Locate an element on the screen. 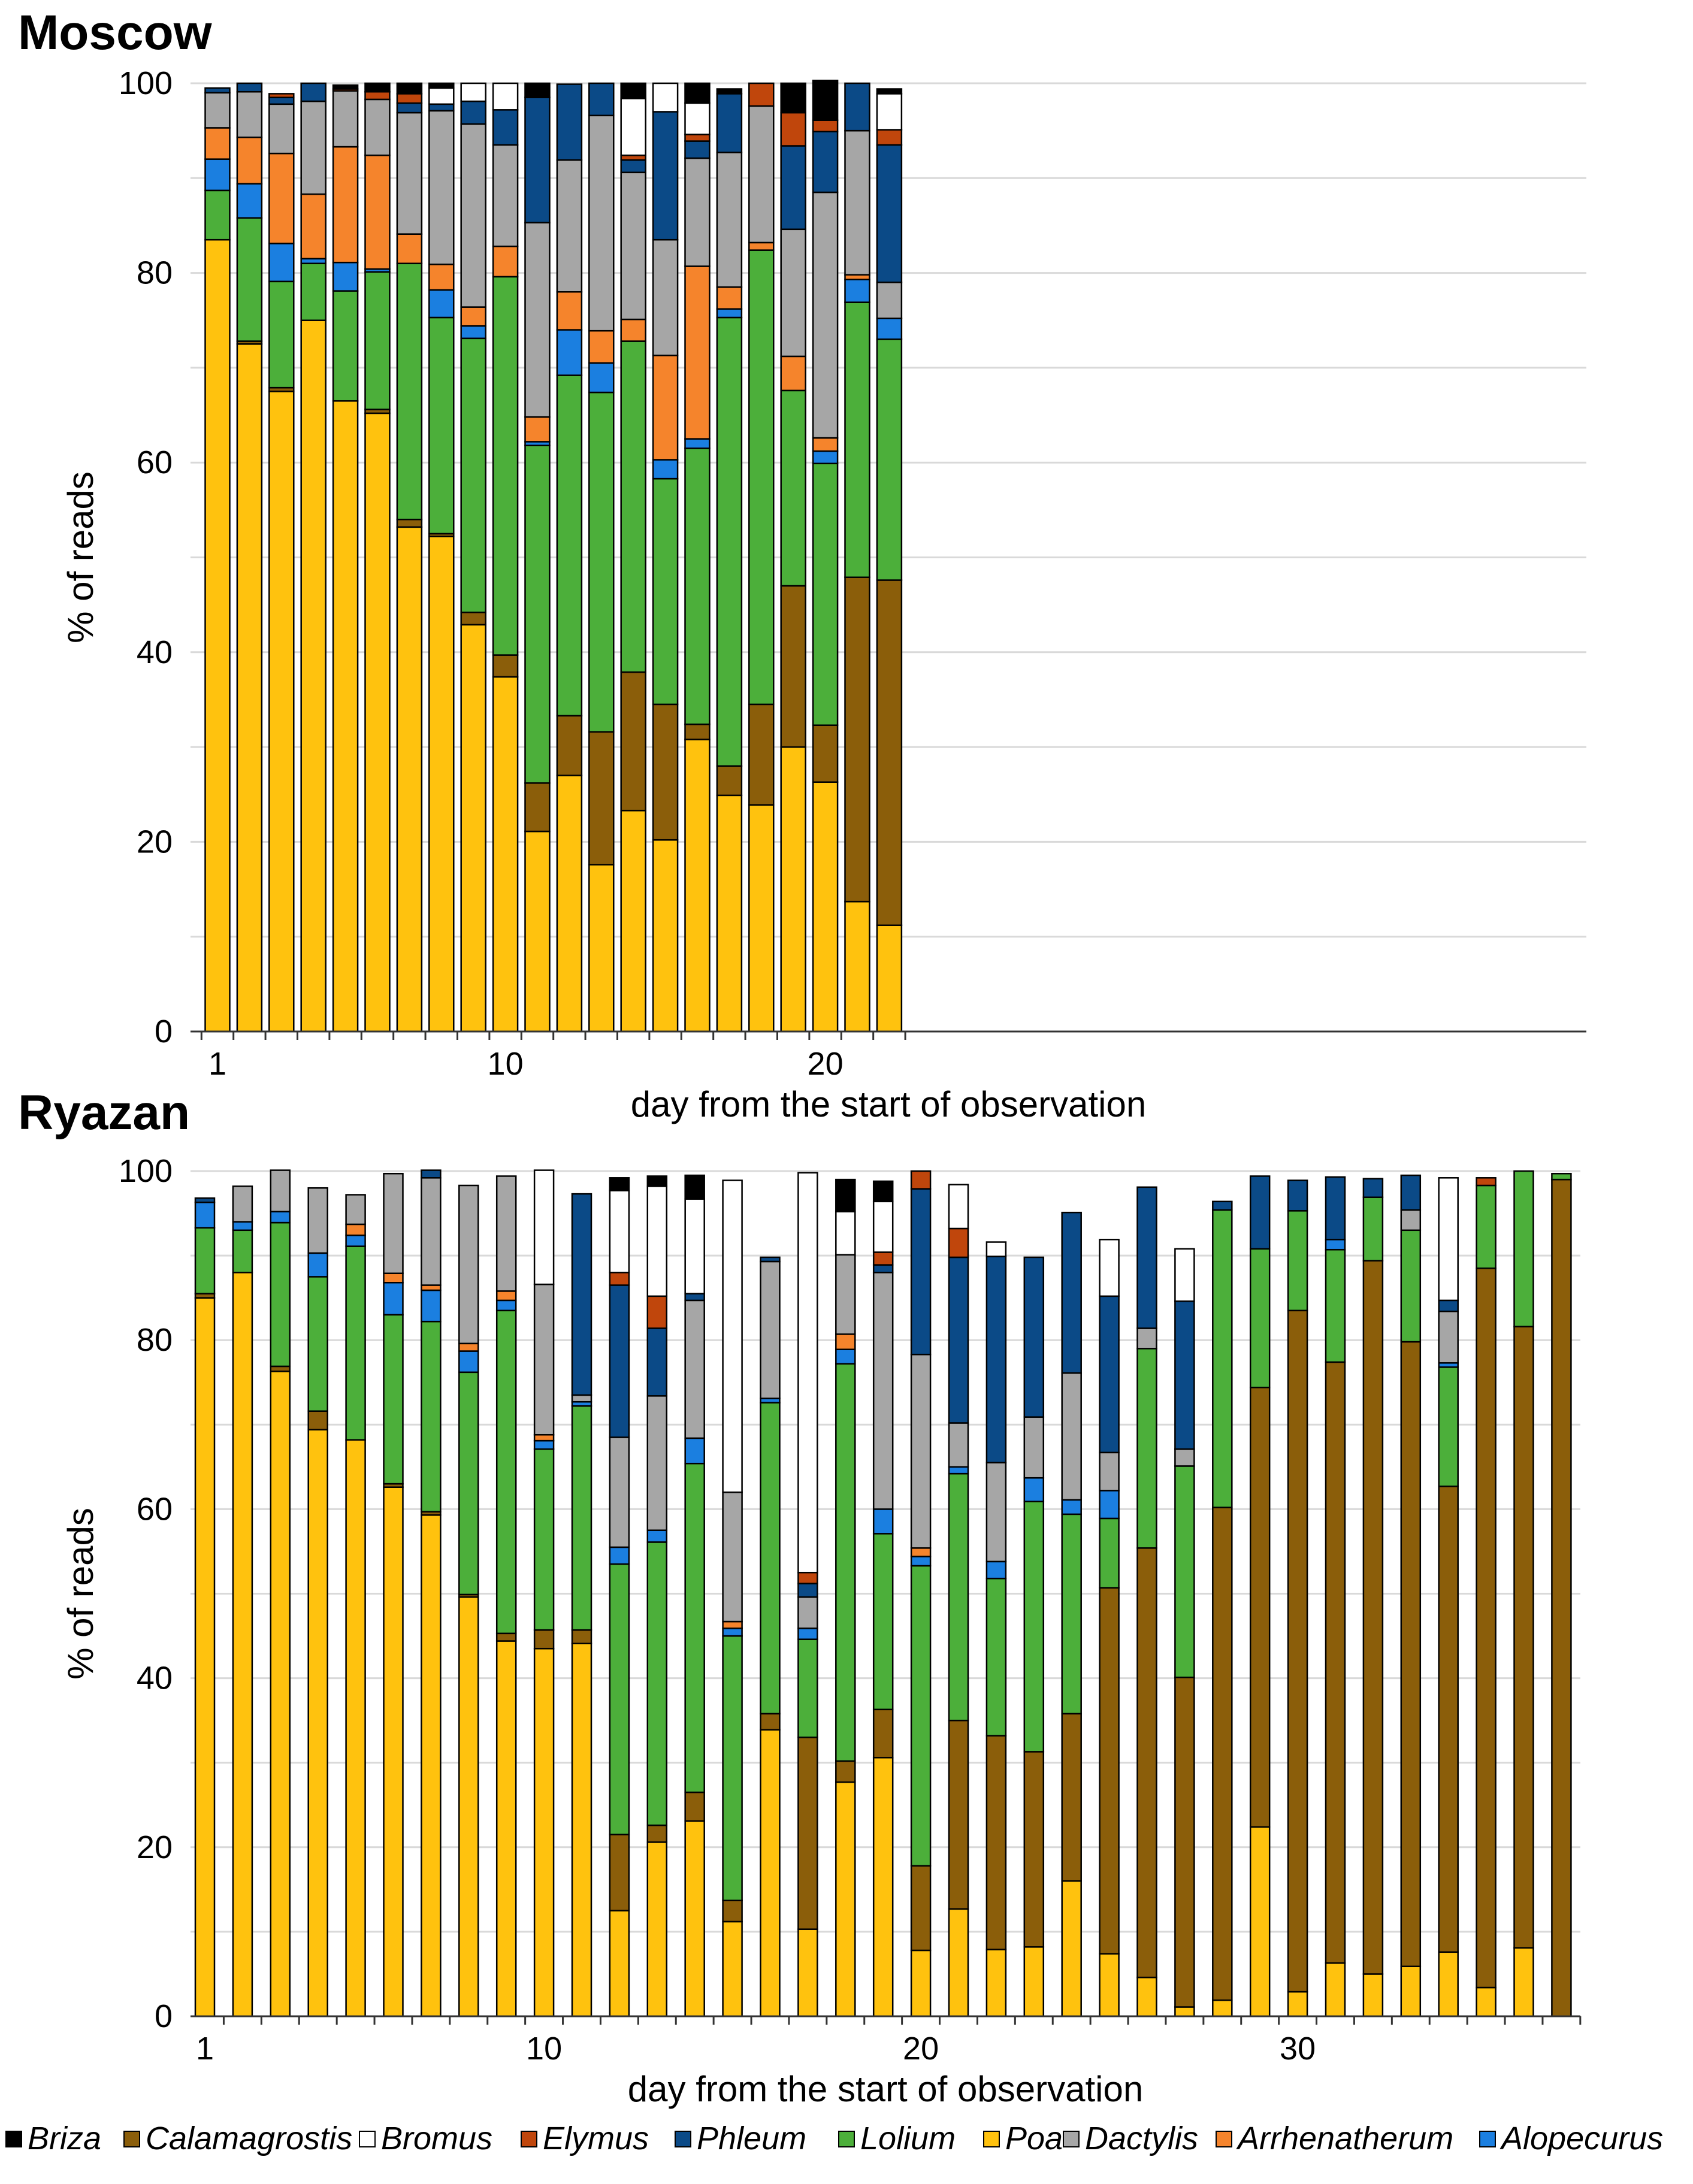 This screenshot has height=2184, width=1693. moscow-bar-day15-phleum is located at coordinates (665, 176).